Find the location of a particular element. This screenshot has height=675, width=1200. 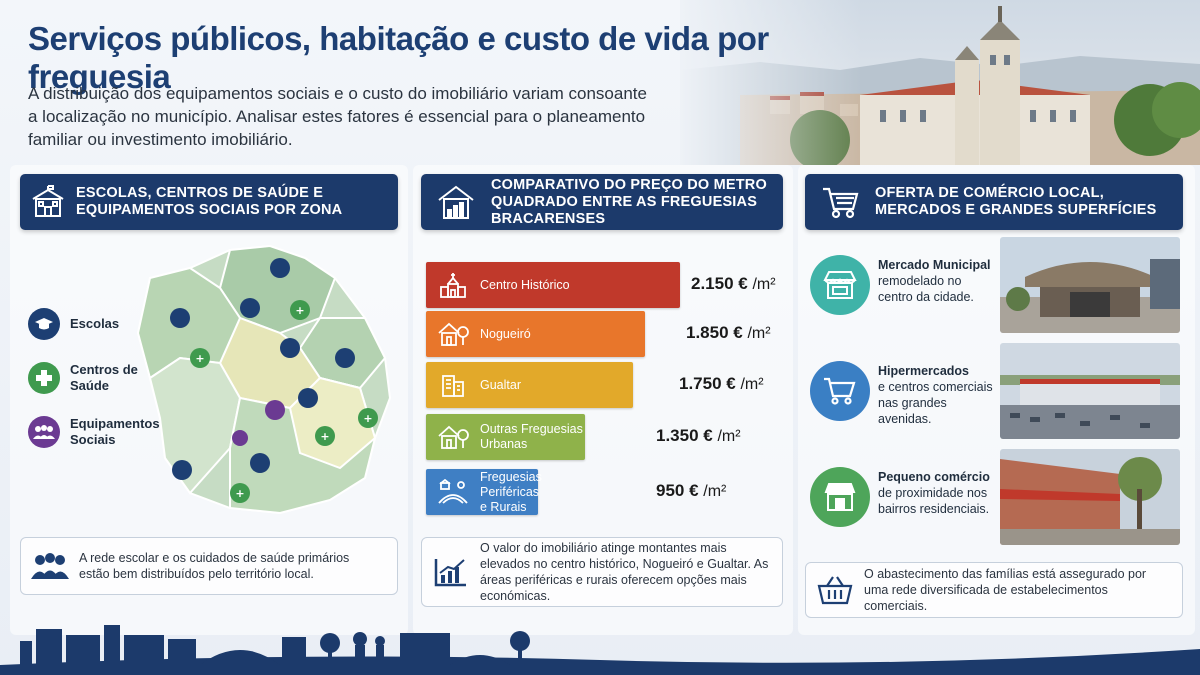

shop-title-hypermarket: Hipermercados is located at coordinates (924, 371).